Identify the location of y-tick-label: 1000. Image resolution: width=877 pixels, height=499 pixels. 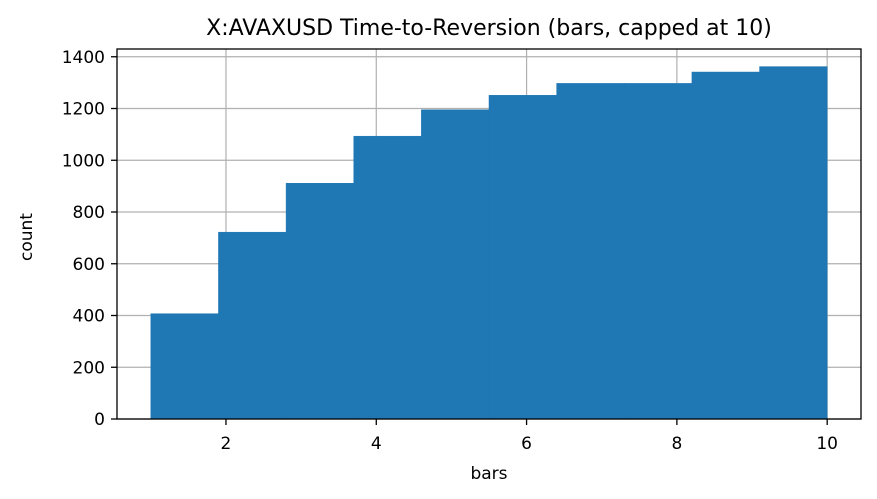
(83, 161).